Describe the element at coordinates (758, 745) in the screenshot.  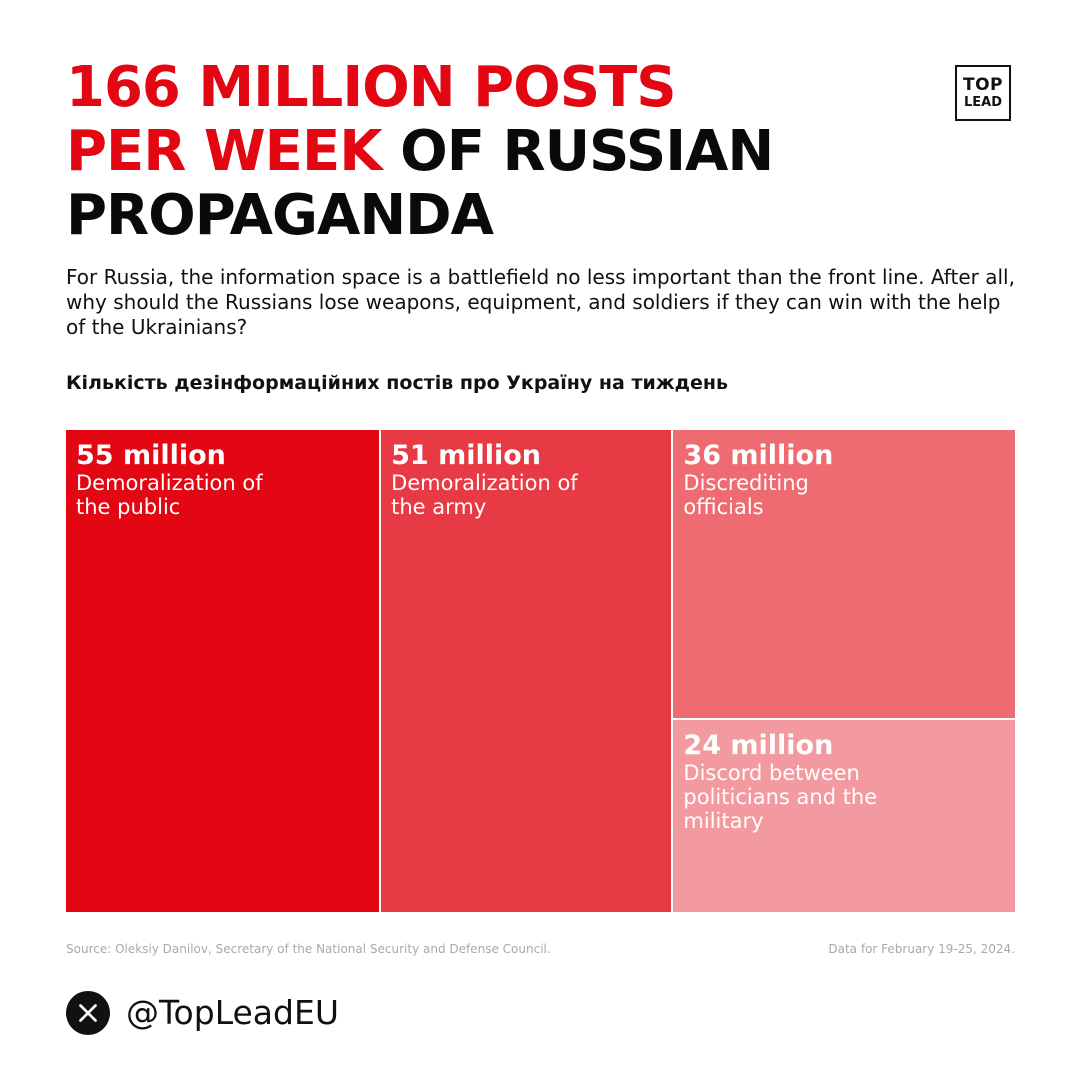
I see `tile-value: 24 million` at that location.